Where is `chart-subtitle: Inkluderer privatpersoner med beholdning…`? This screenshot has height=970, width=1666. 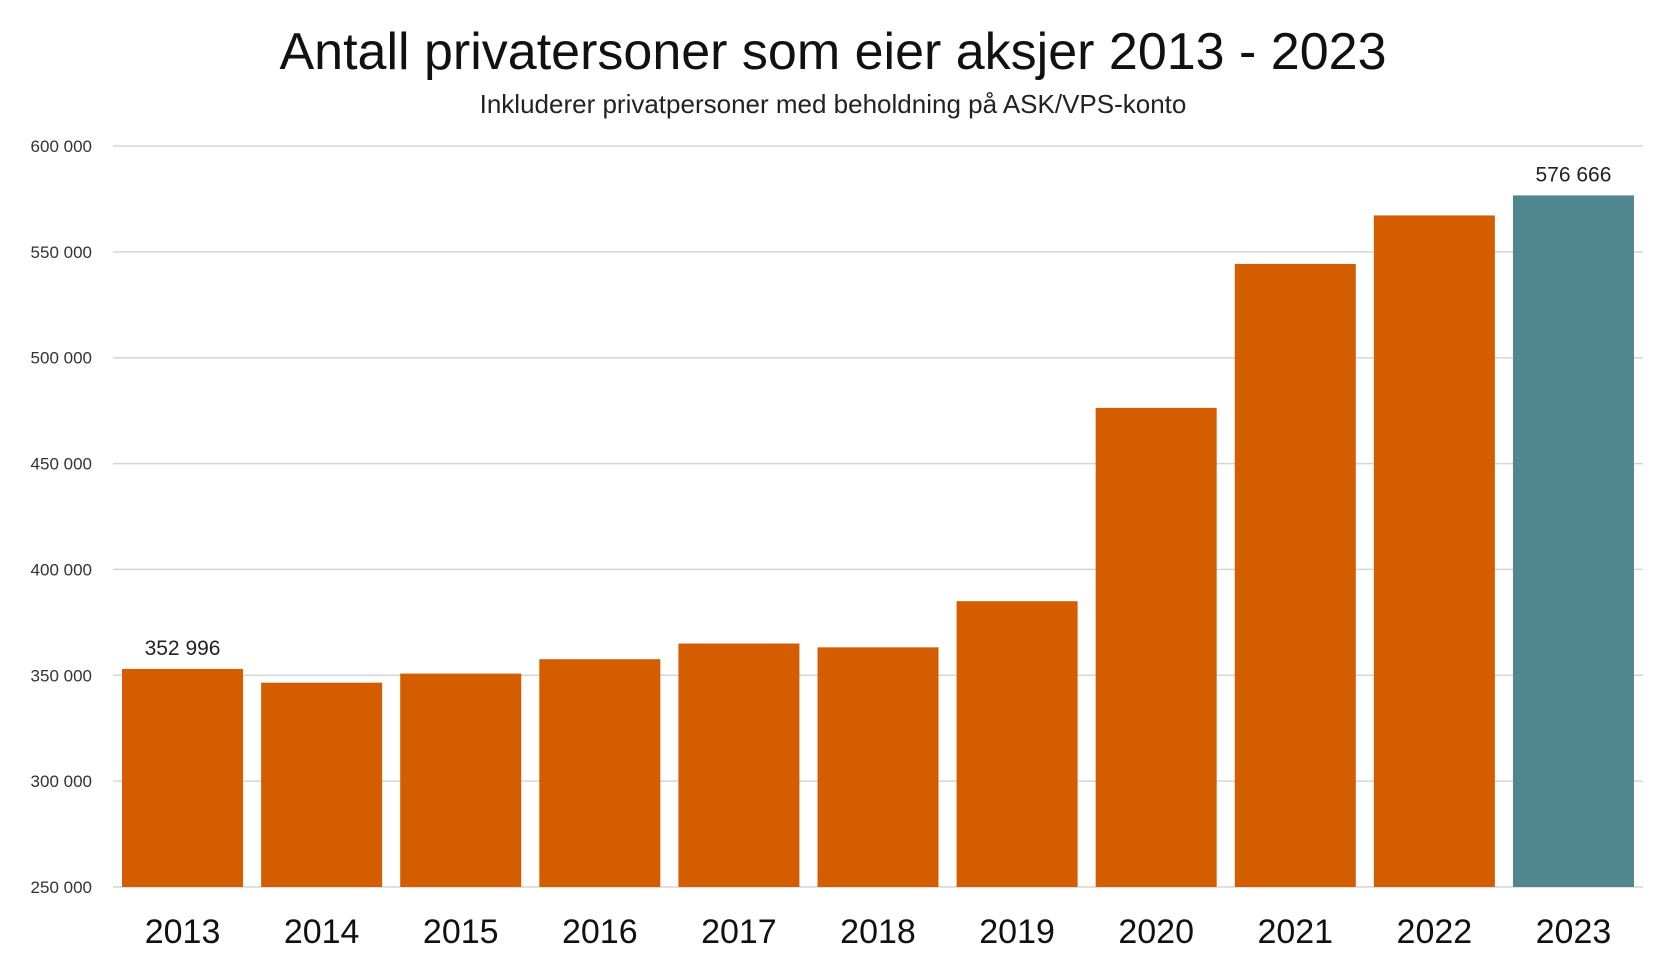
chart-subtitle: Inkluderer privatpersoner med beholdning… is located at coordinates (833, 104).